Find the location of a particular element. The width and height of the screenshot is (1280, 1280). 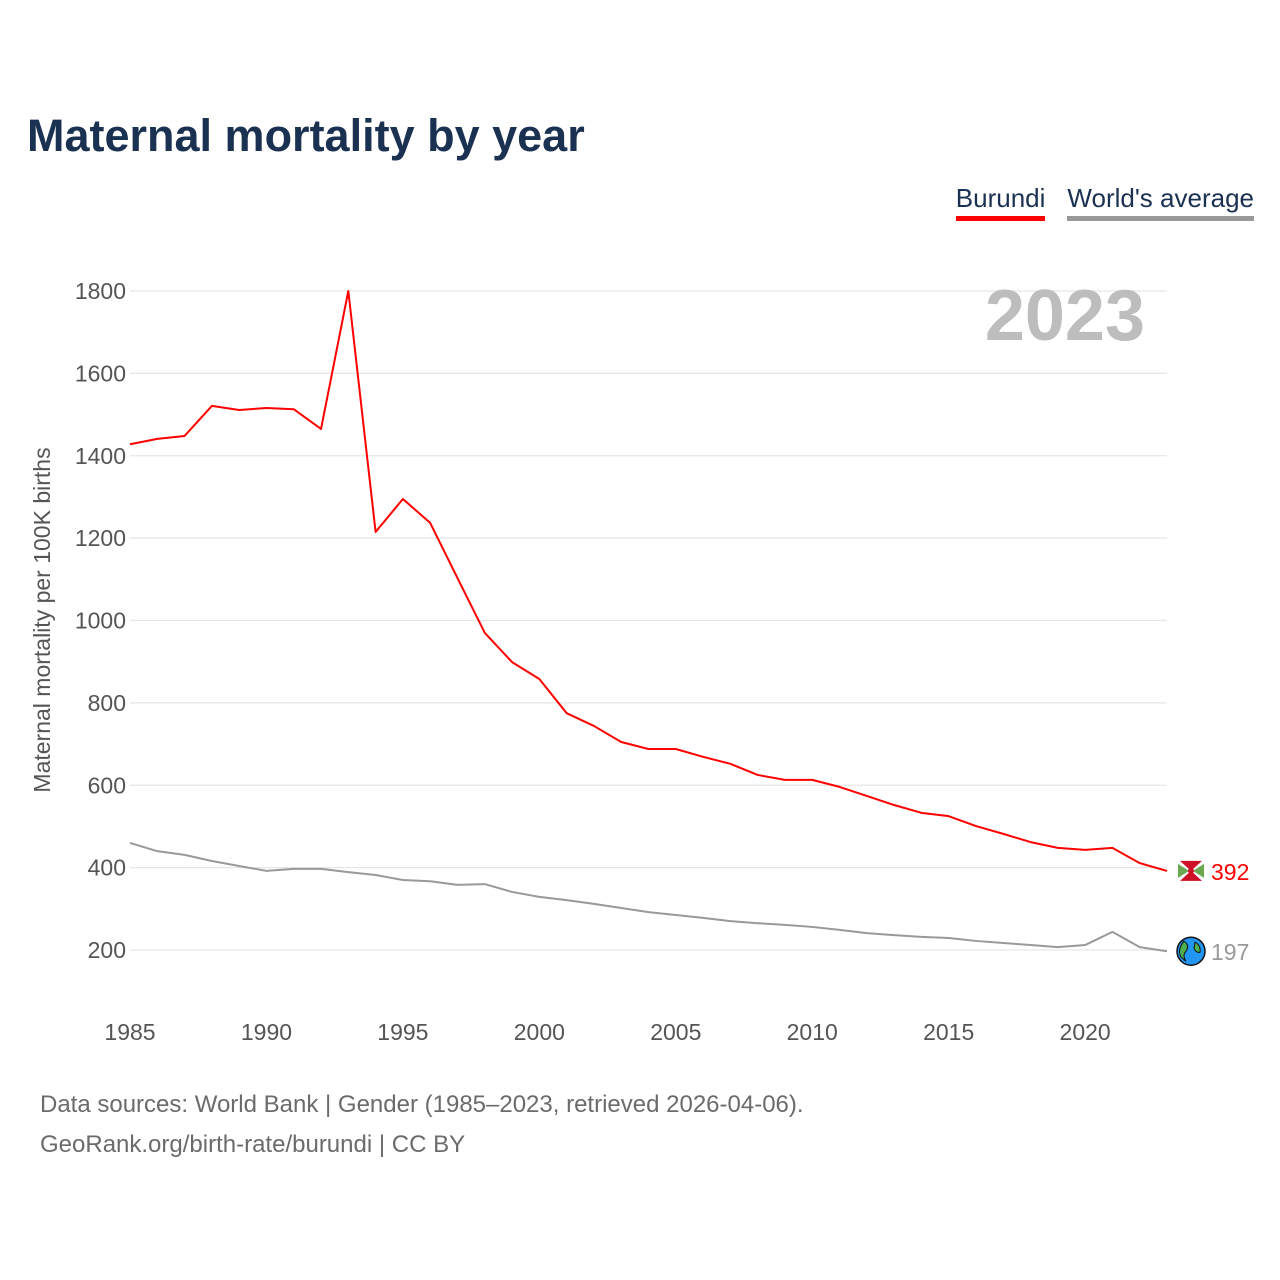

x-tick-label: 2015 is located at coordinates (948, 1032).